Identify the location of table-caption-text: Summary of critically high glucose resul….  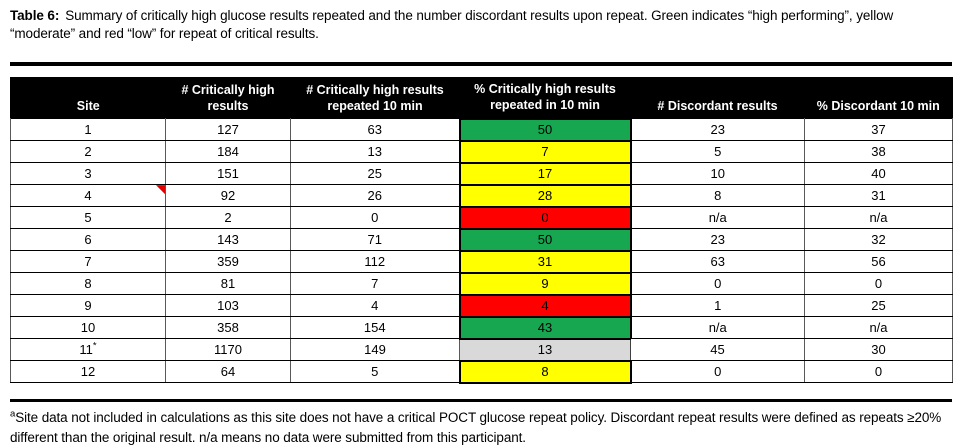
(452, 24).